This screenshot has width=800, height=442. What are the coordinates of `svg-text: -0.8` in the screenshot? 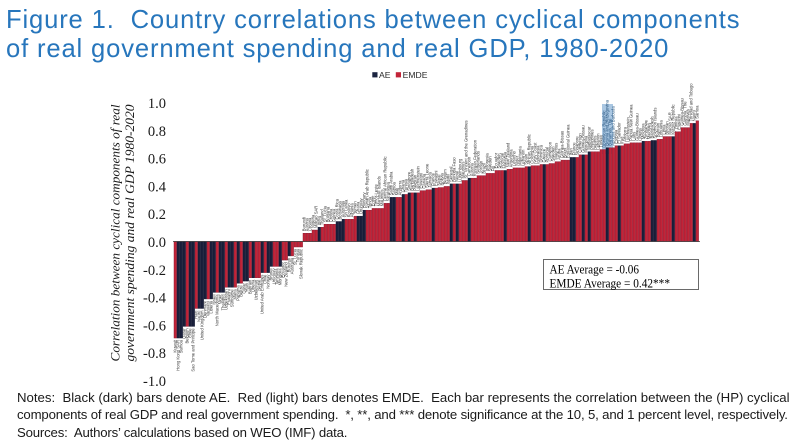 It's located at (154, 354).